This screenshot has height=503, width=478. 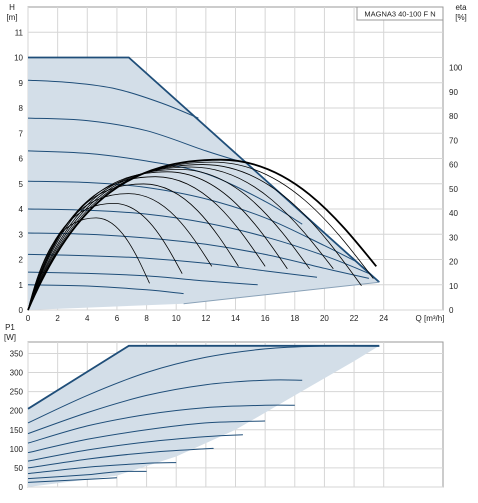 I want to click on y2-axis-unit: [%], so click(x=461, y=17).